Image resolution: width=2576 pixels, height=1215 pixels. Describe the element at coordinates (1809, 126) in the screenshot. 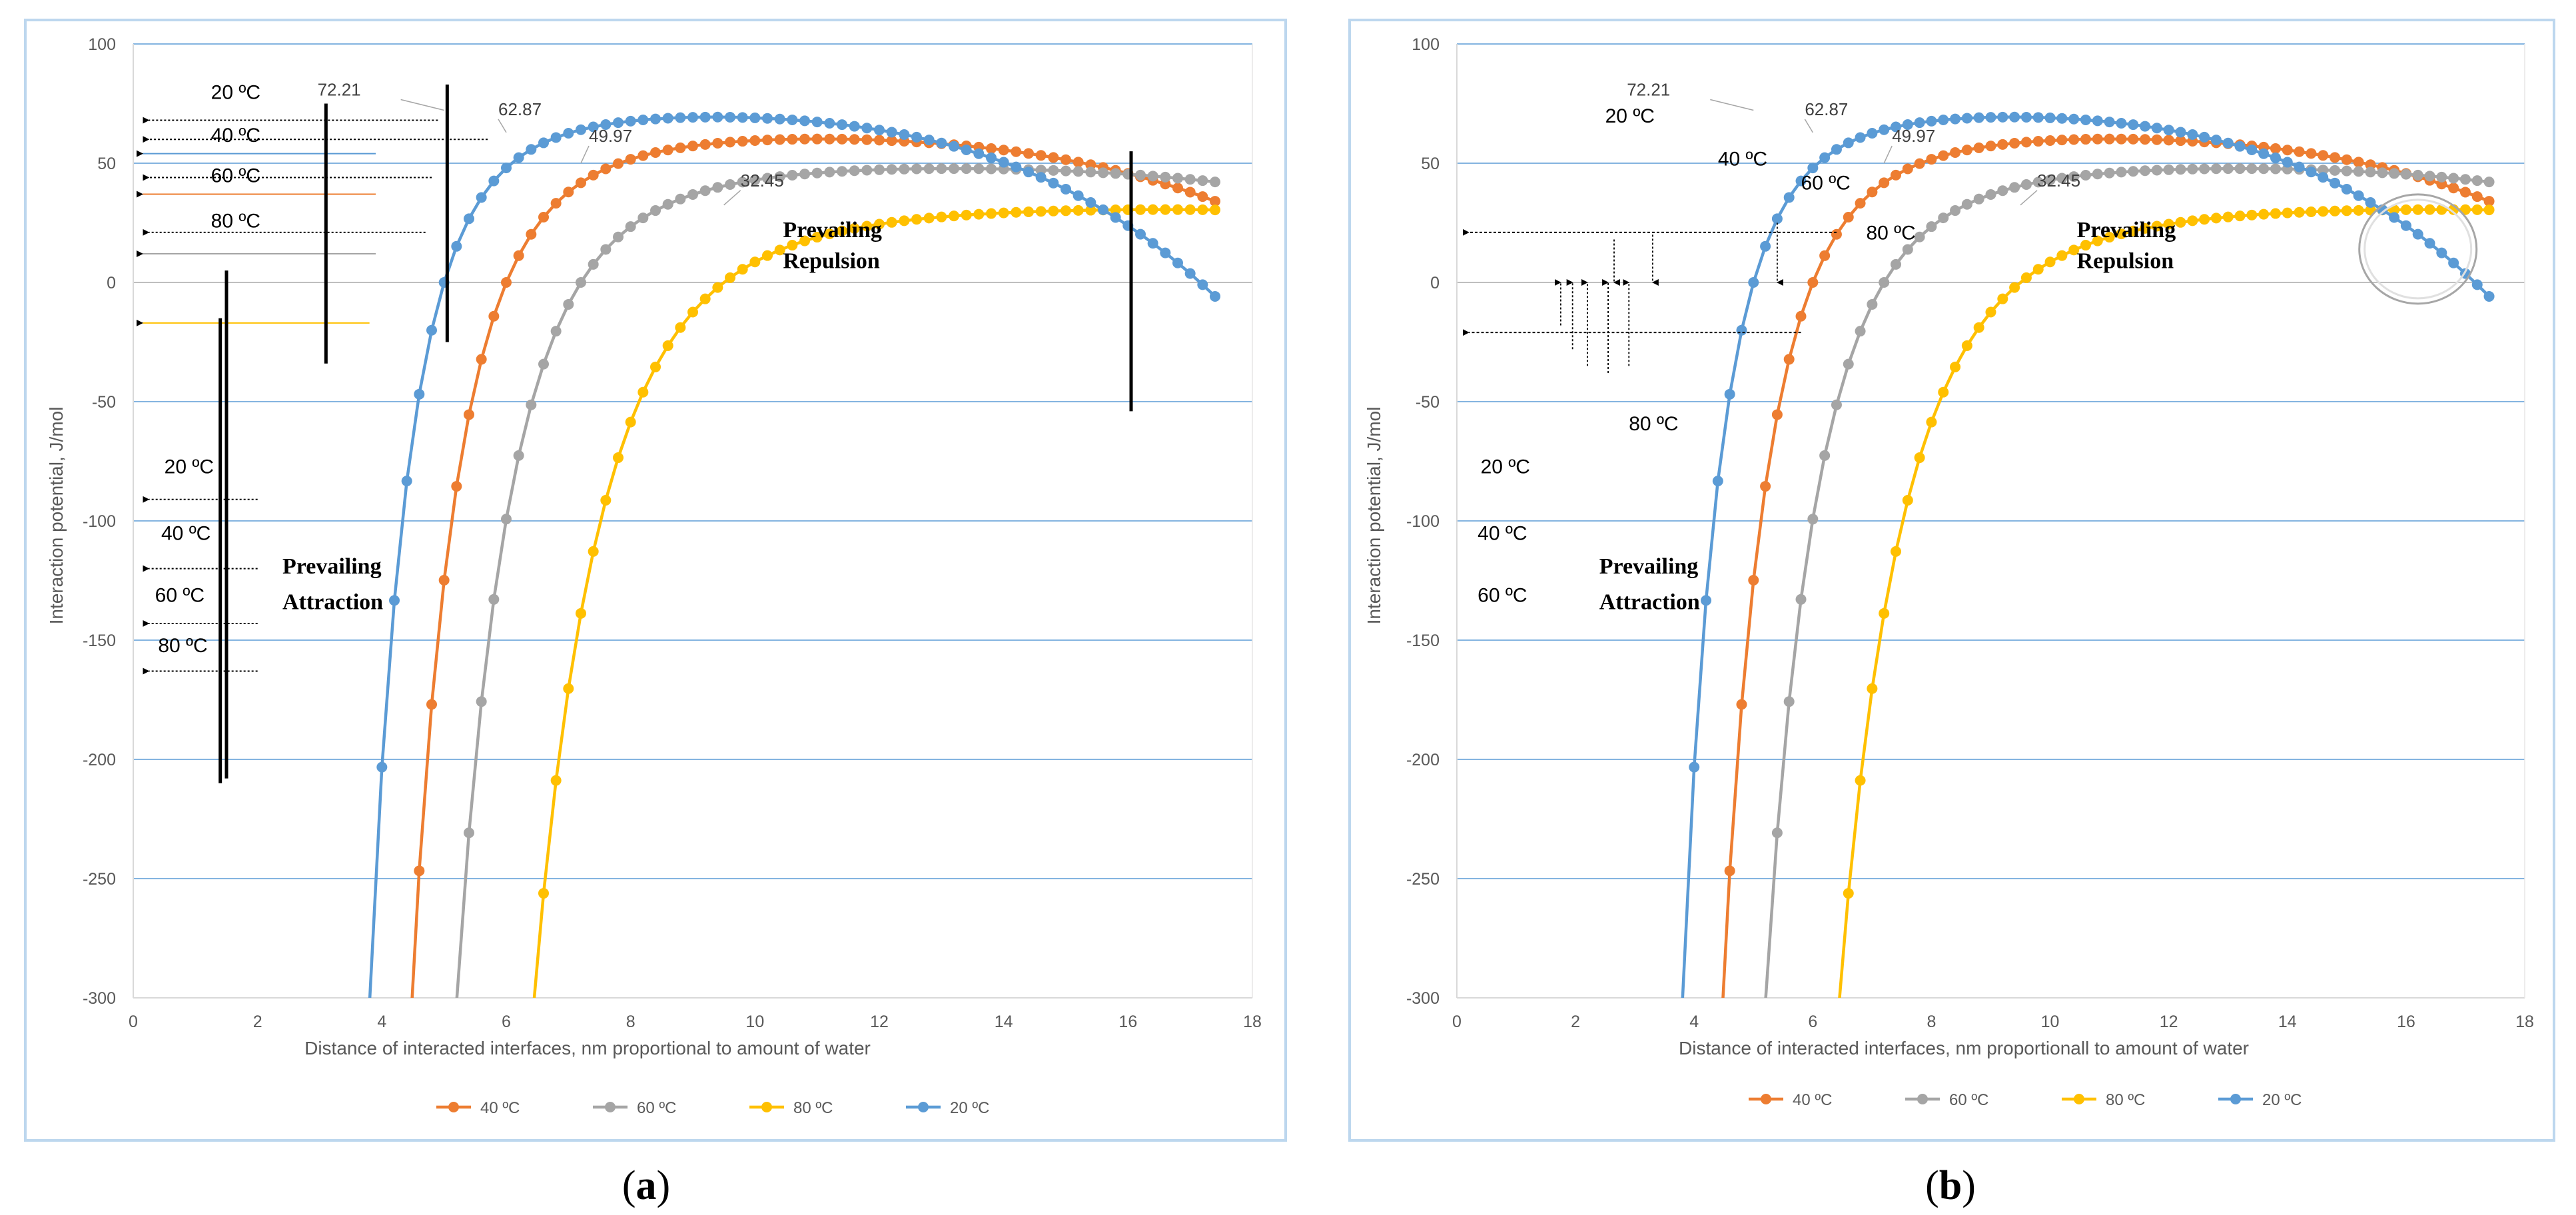

I see `panel-b-peak-leader` at that location.